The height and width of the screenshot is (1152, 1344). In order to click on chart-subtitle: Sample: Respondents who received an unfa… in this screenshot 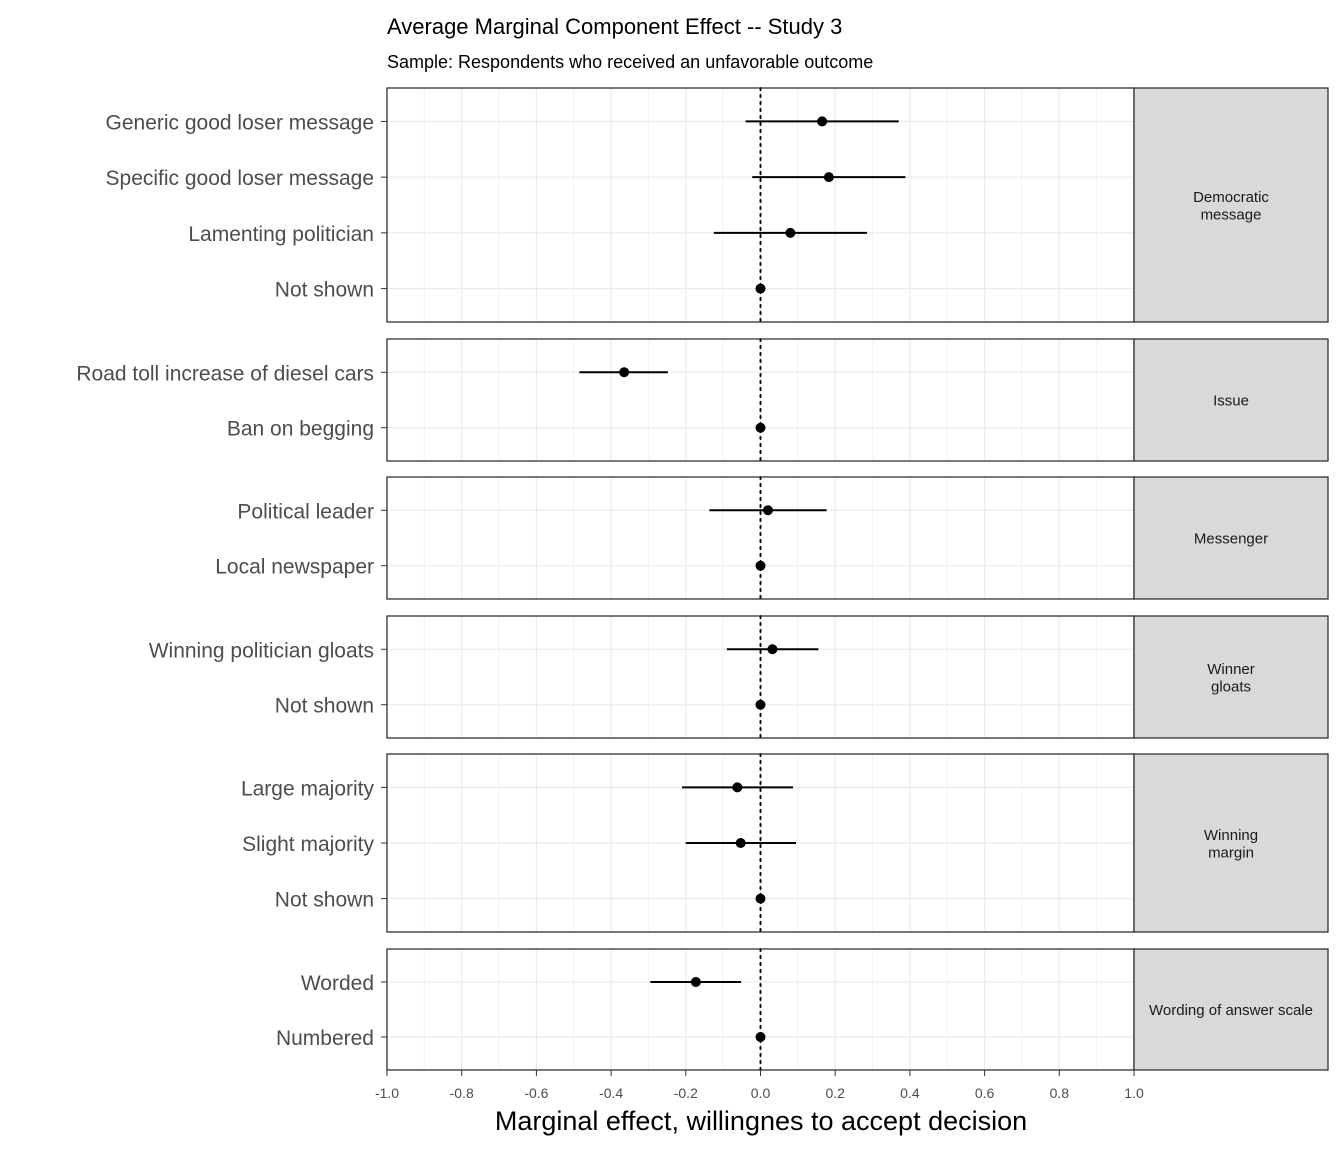, I will do `click(630, 62)`.